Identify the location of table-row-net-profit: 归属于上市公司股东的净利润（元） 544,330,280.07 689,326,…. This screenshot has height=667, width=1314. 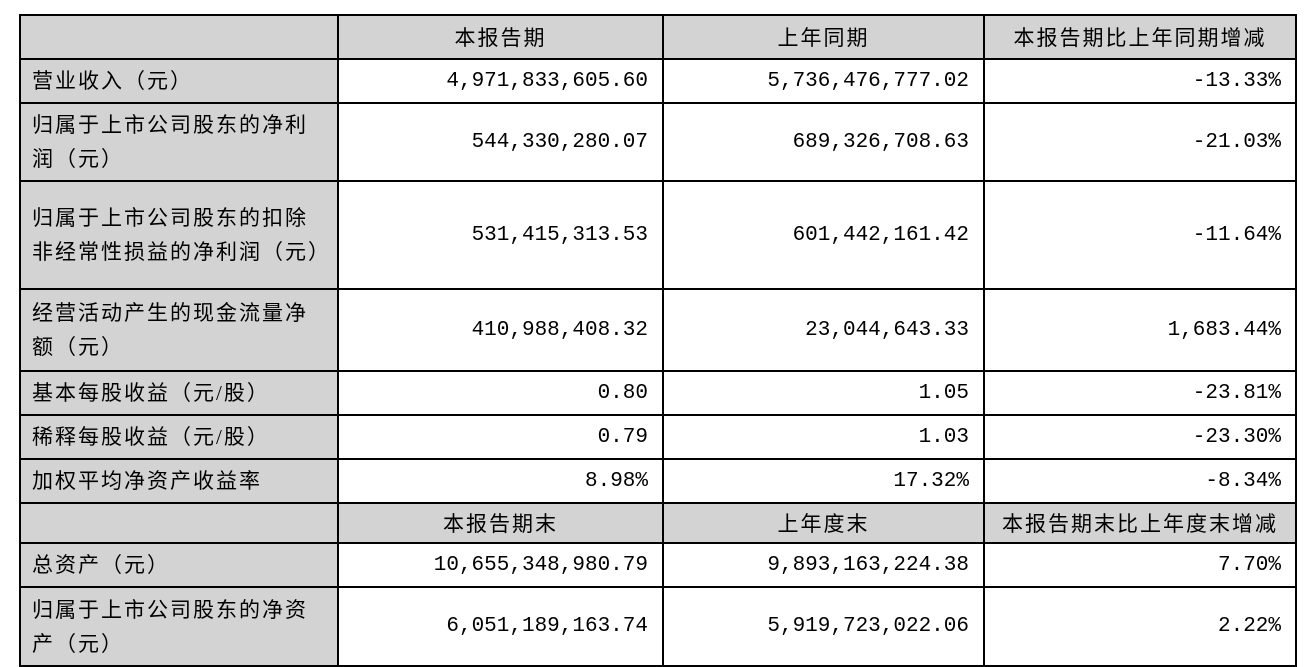
(658, 142).